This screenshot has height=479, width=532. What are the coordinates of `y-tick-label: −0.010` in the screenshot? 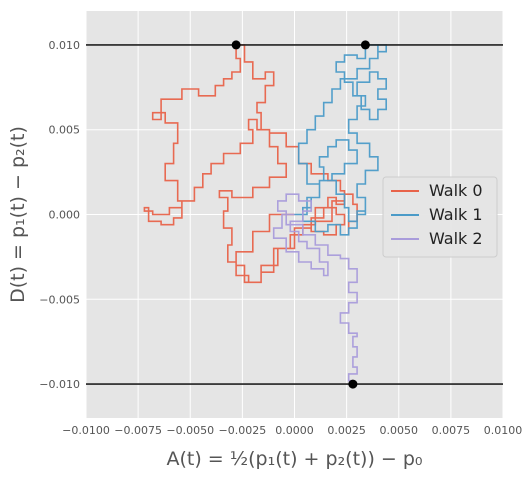 It's located at (59, 384).